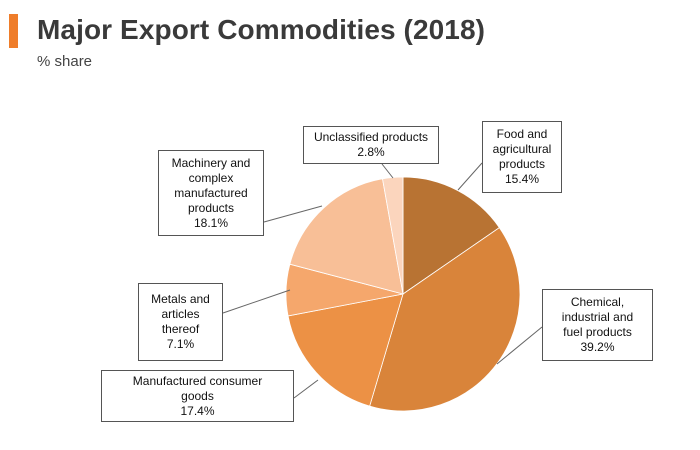 Image resolution: width=700 pixels, height=450 pixels. Describe the element at coordinates (197, 410) in the screenshot. I see `slice-value-label: 17.4%` at that location.